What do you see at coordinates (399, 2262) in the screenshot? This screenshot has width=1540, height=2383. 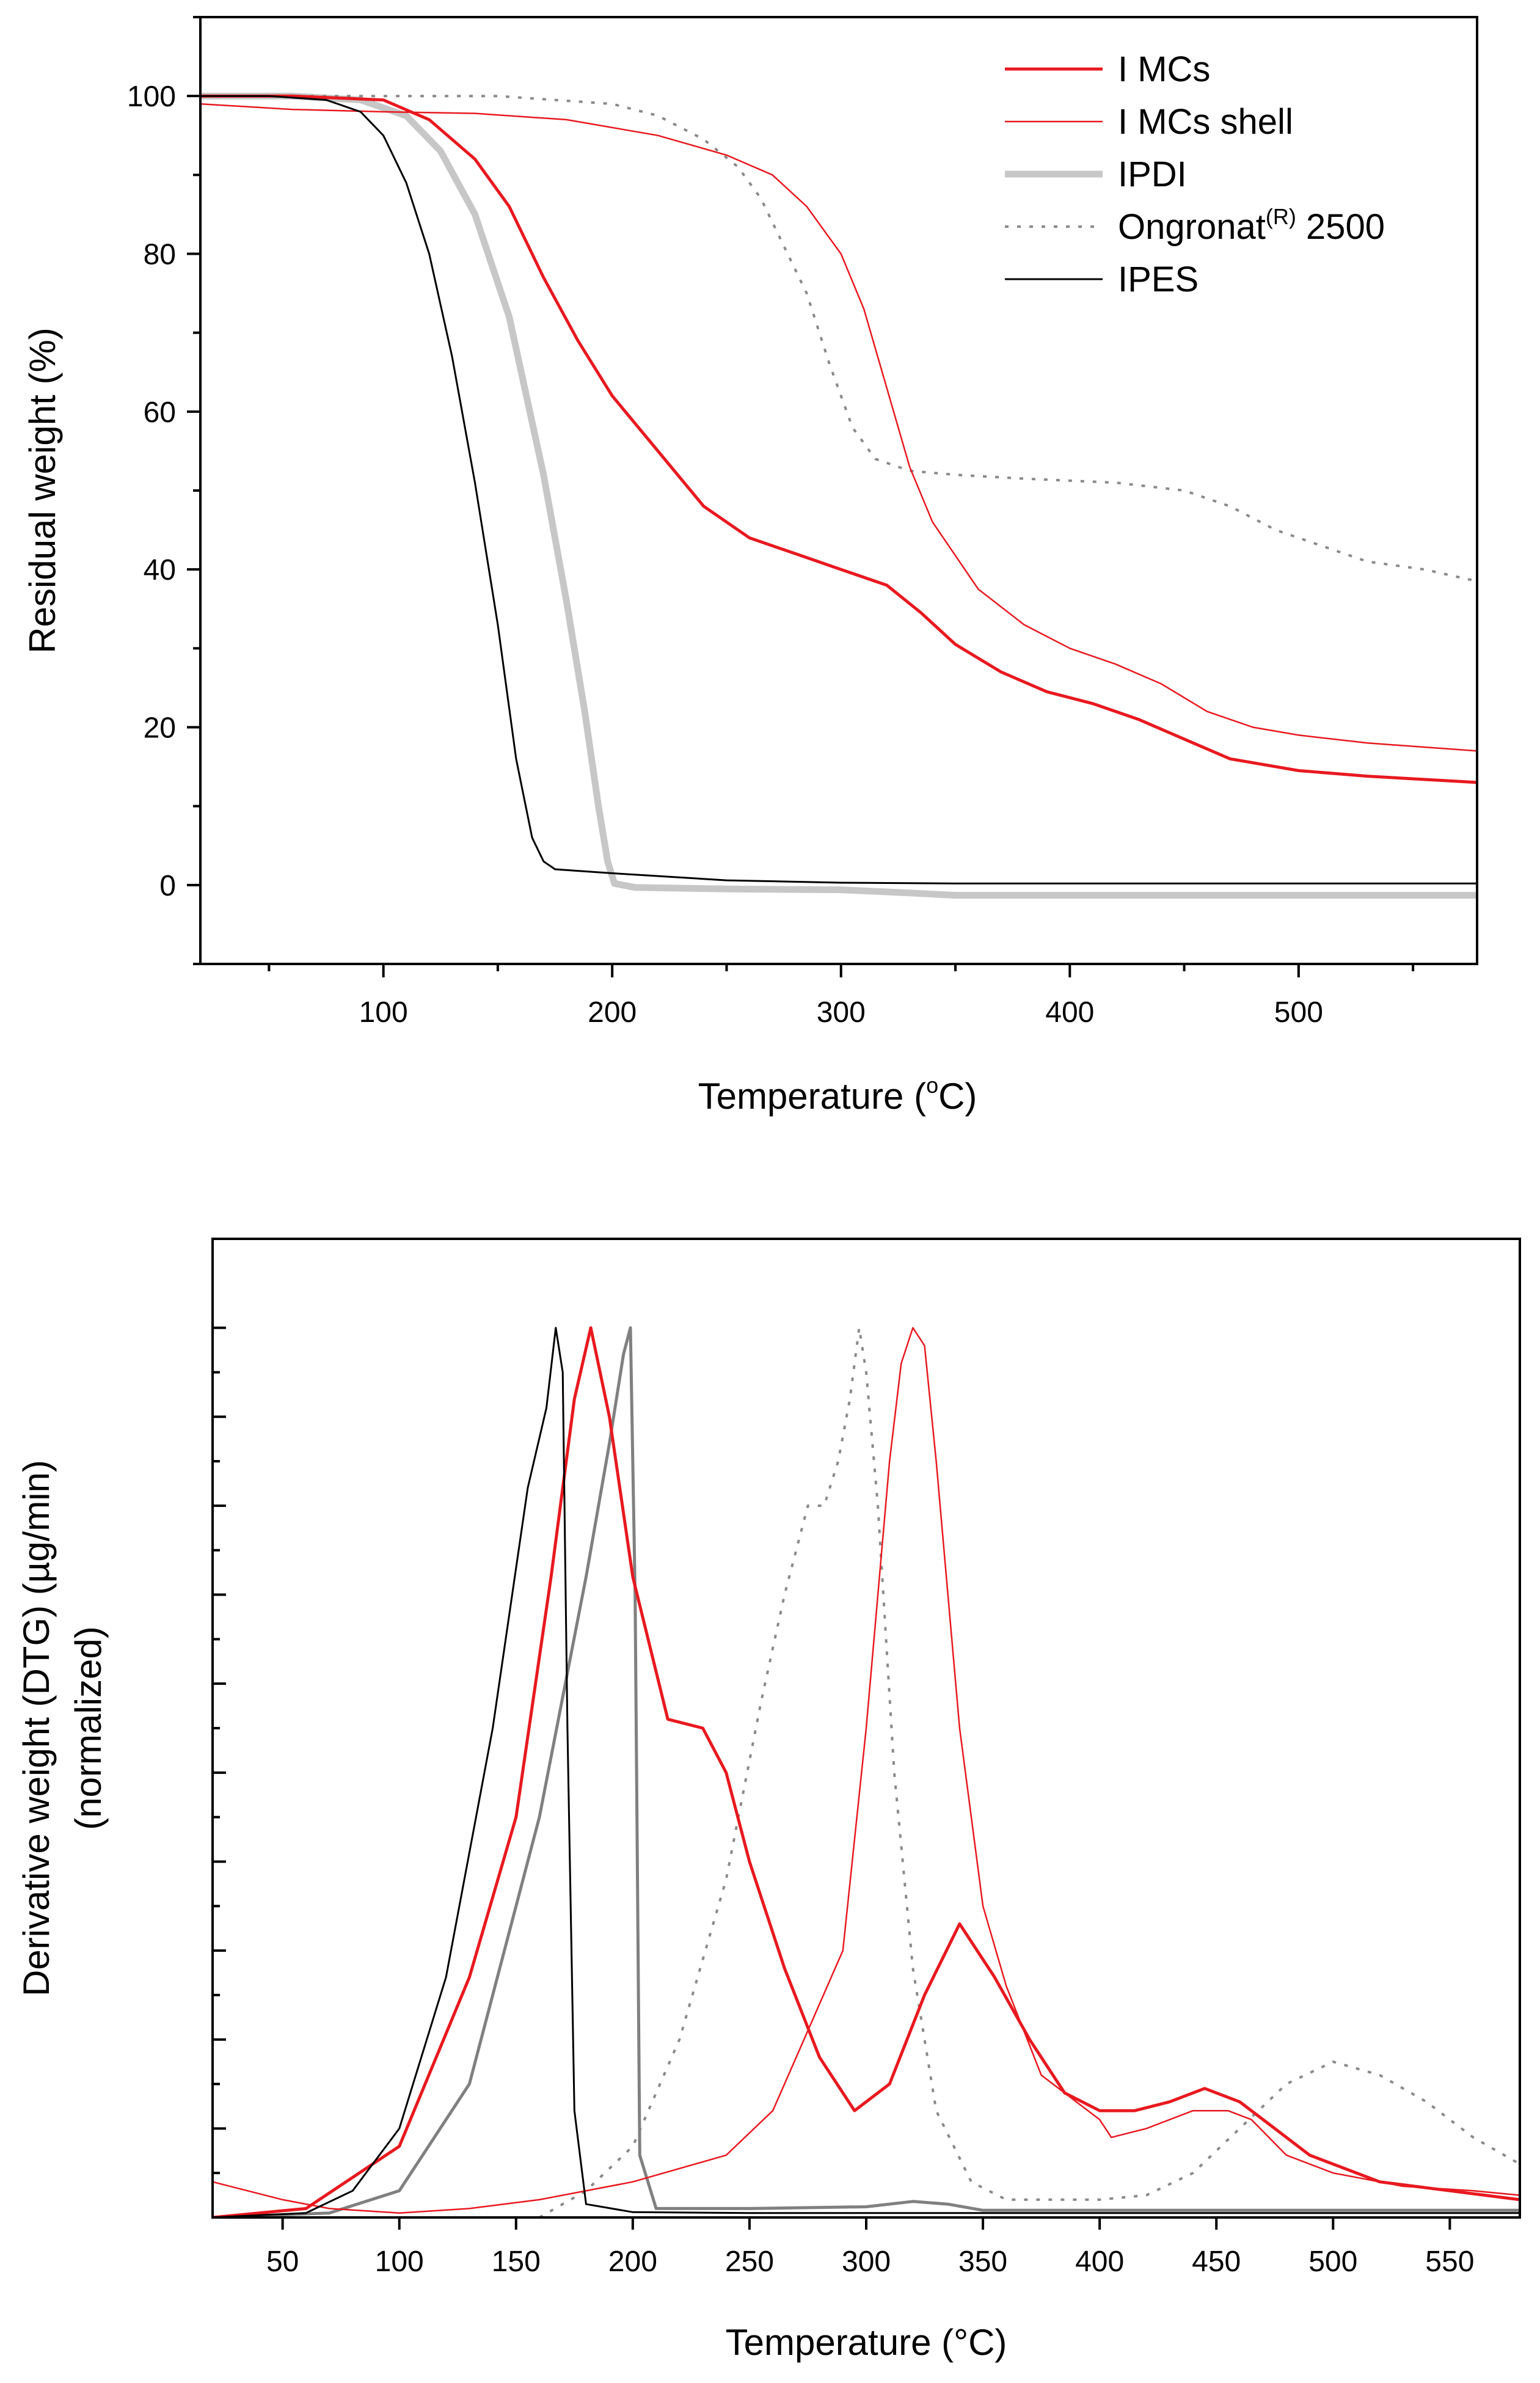 I see `dtg-x-tick-label: 100` at bounding box center [399, 2262].